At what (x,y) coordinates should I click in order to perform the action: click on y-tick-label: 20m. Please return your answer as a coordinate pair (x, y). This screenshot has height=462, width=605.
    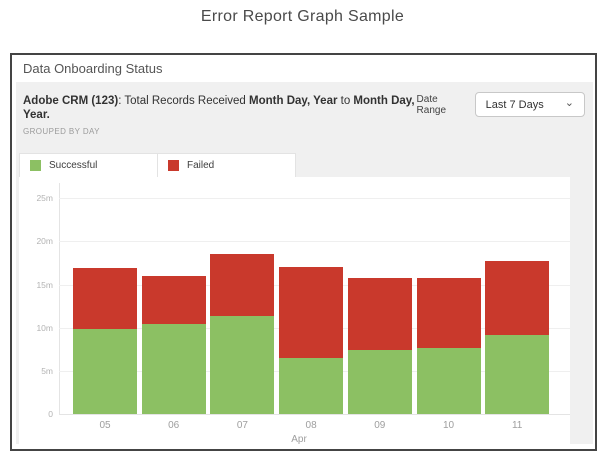
    Looking at the image, I should click on (44, 241).